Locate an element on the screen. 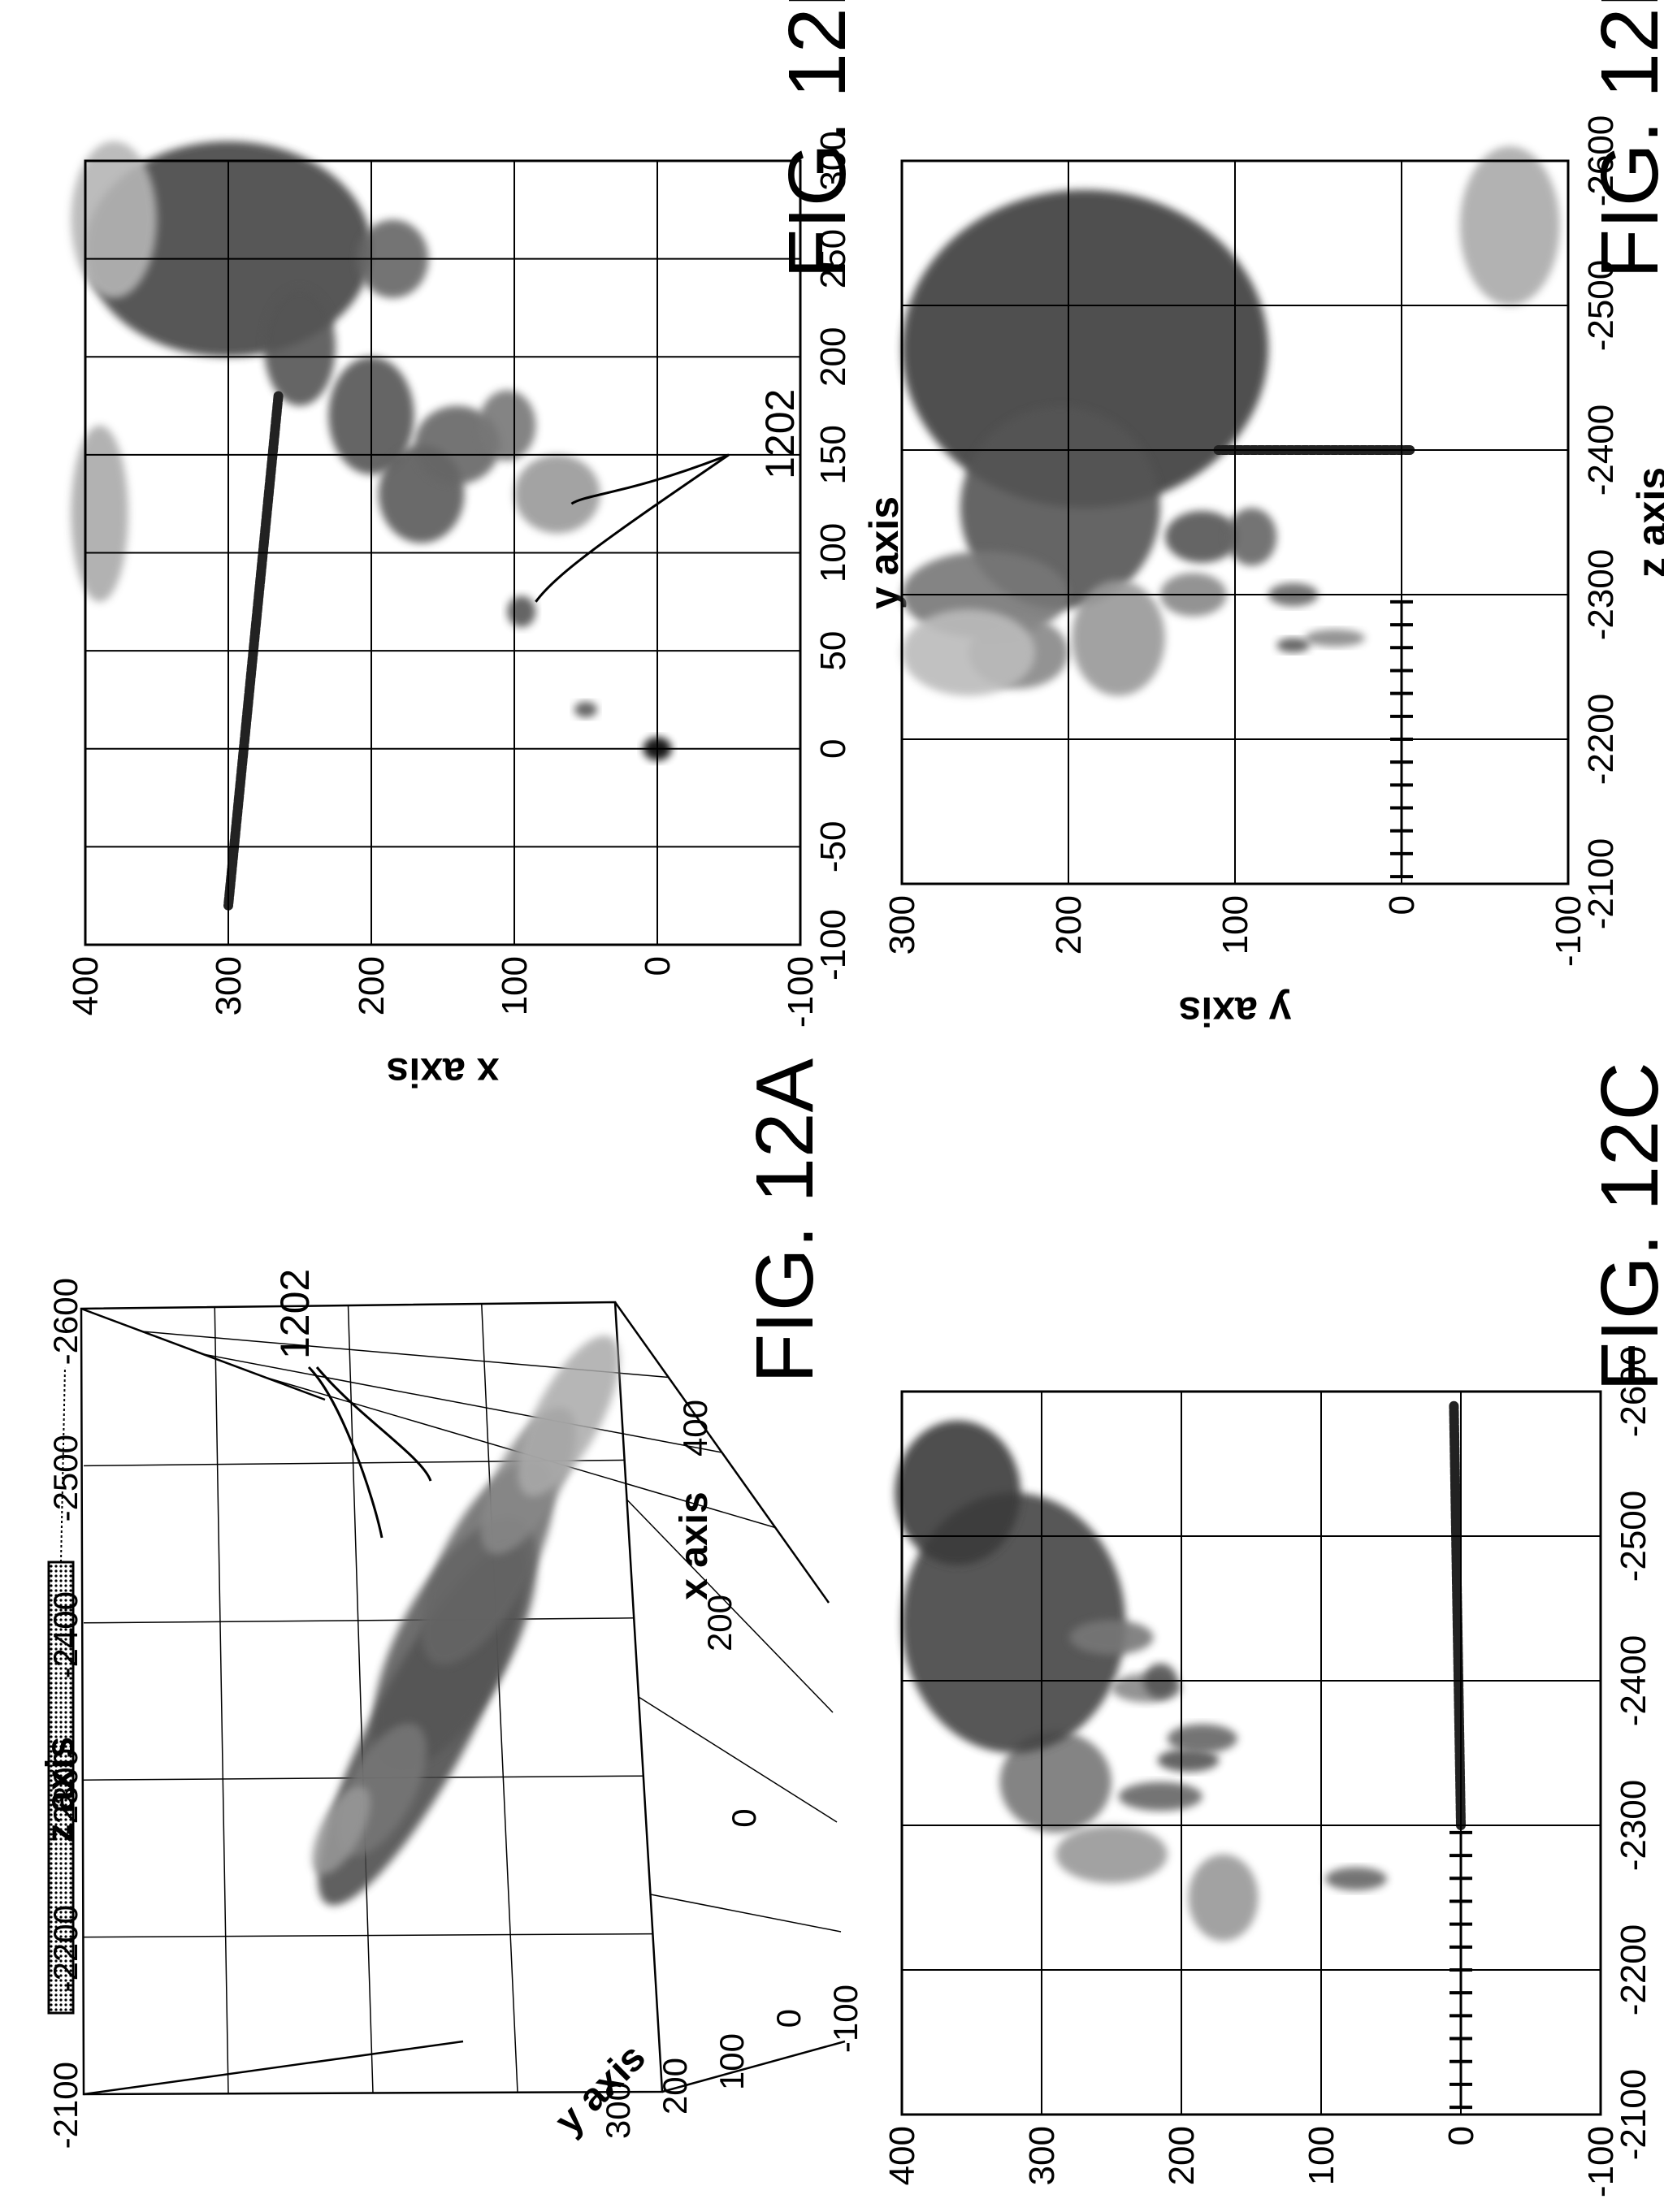 Image resolution: width=1664 pixels, height=2212 pixels. vertical-trajectory is located at coordinates (61, 1690).